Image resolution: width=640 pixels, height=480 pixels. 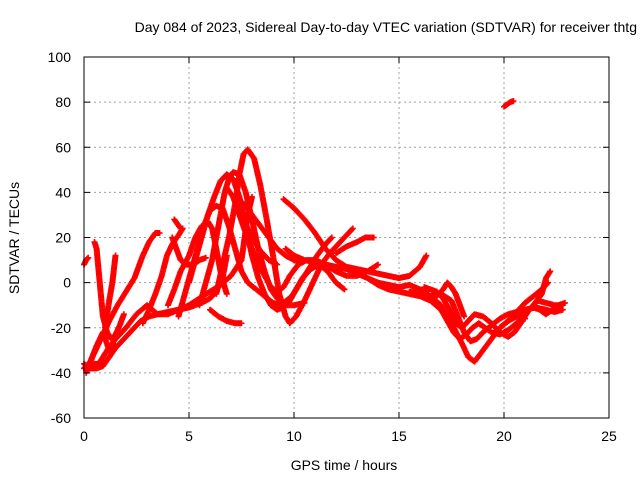 I want to click on y-tick-label: 60, so click(x=63, y=147).